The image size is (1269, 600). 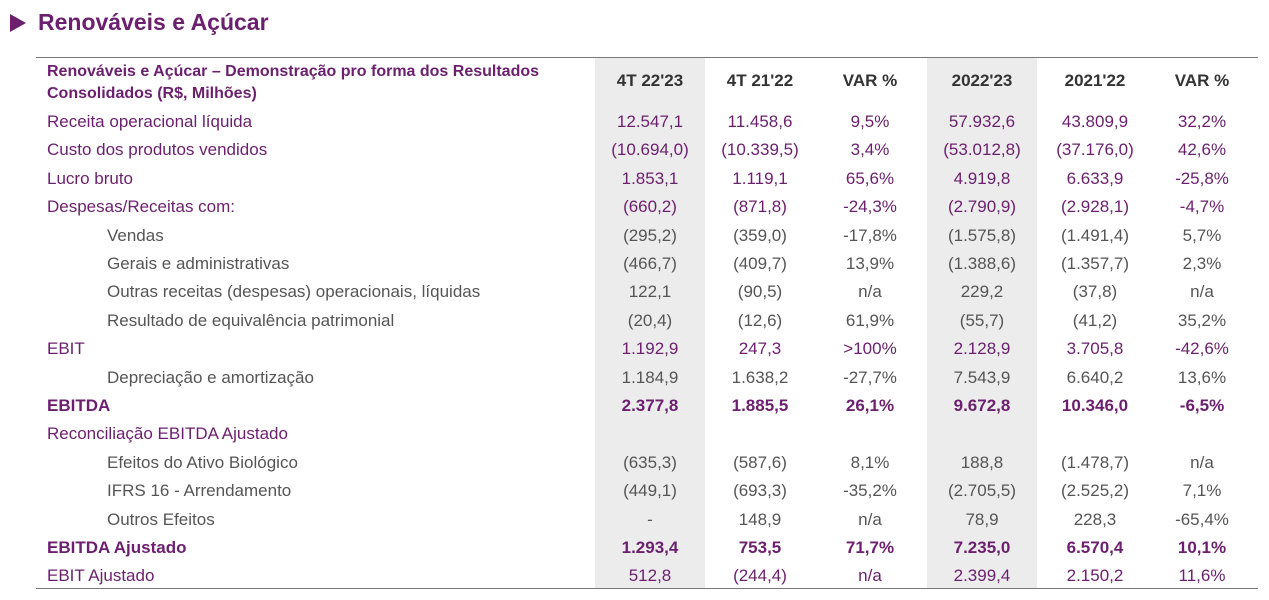 I want to click on row-label: EBIT, so click(x=66, y=349).